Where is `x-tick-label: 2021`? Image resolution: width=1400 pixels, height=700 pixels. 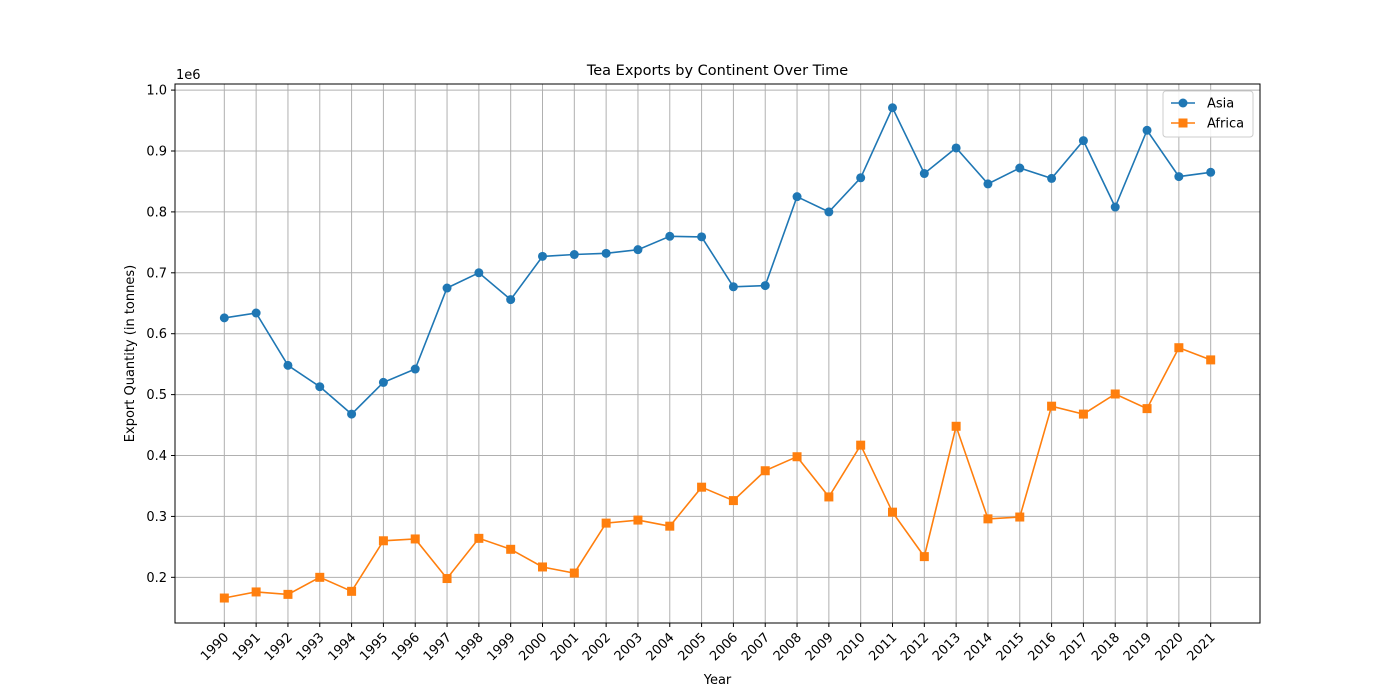 x-tick-label: 2021 is located at coordinates (1202, 647).